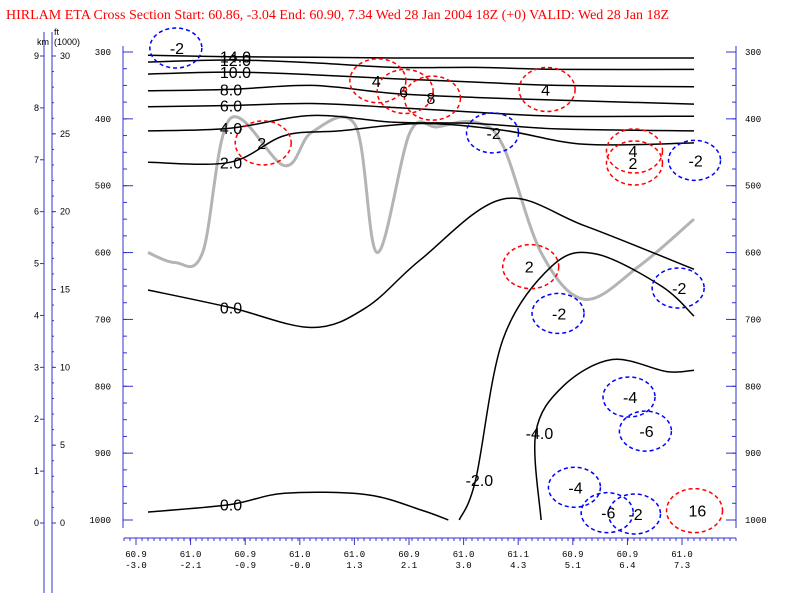 Image resolution: width=800 pixels, height=600 pixels. I want to click on temperature-contour-label: 4.0, so click(231, 129).